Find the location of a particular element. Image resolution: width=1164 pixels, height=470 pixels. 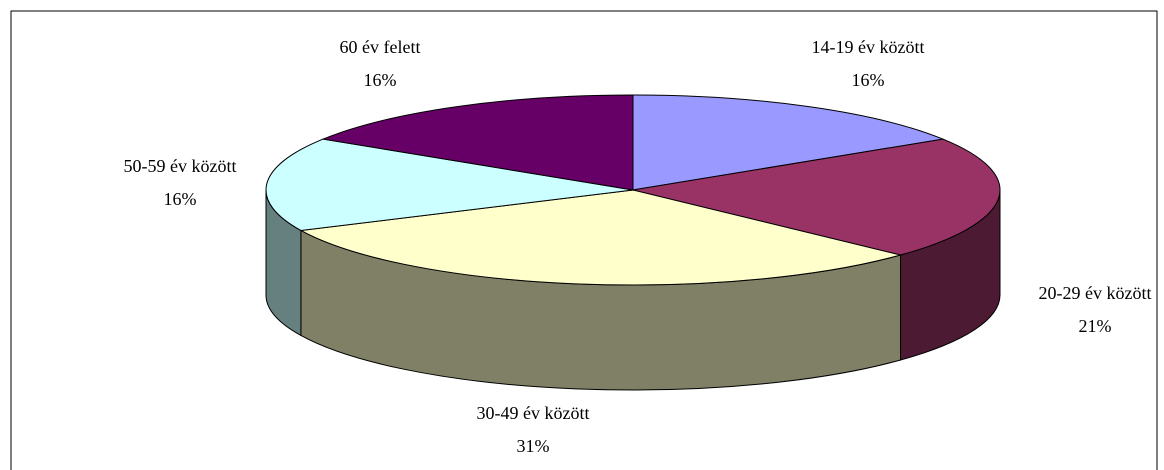

slice-label: 60 év felett is located at coordinates (380, 47).